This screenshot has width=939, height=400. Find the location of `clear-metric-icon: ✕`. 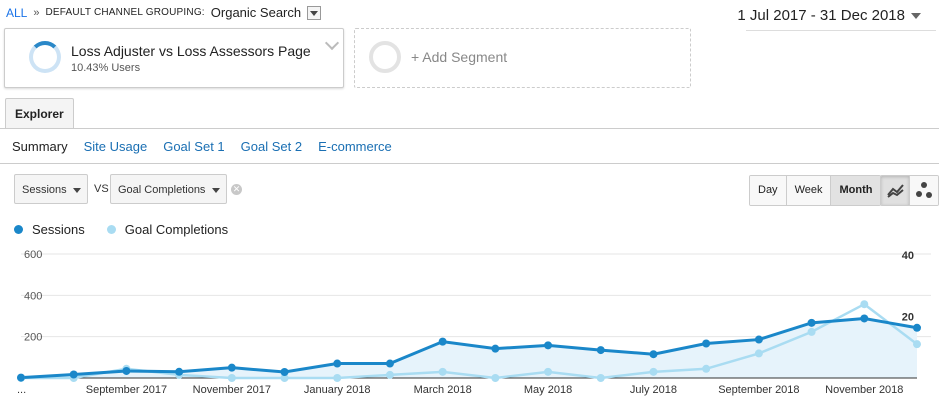

clear-metric-icon: ✕ is located at coordinates (236, 189).